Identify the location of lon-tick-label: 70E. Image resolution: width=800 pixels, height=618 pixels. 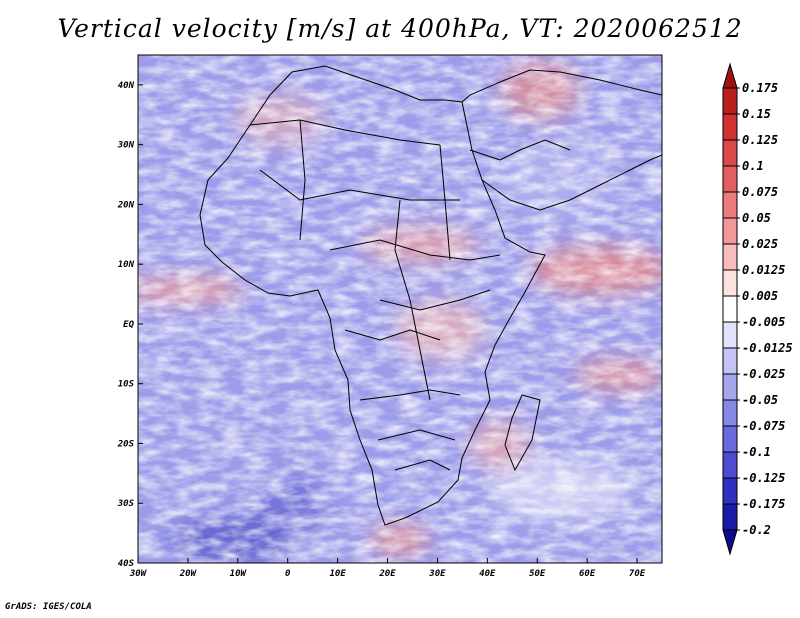
(637, 574).